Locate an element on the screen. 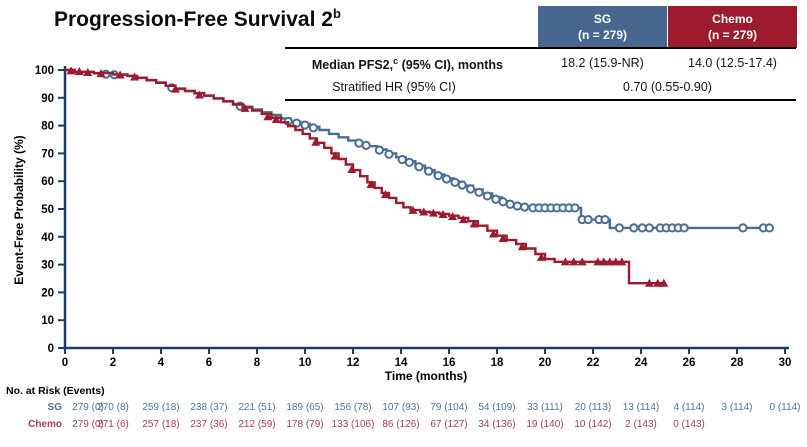 Image resolution: width=807 pixels, height=447 pixels. x-tick-label: 16 is located at coordinates (449, 363).